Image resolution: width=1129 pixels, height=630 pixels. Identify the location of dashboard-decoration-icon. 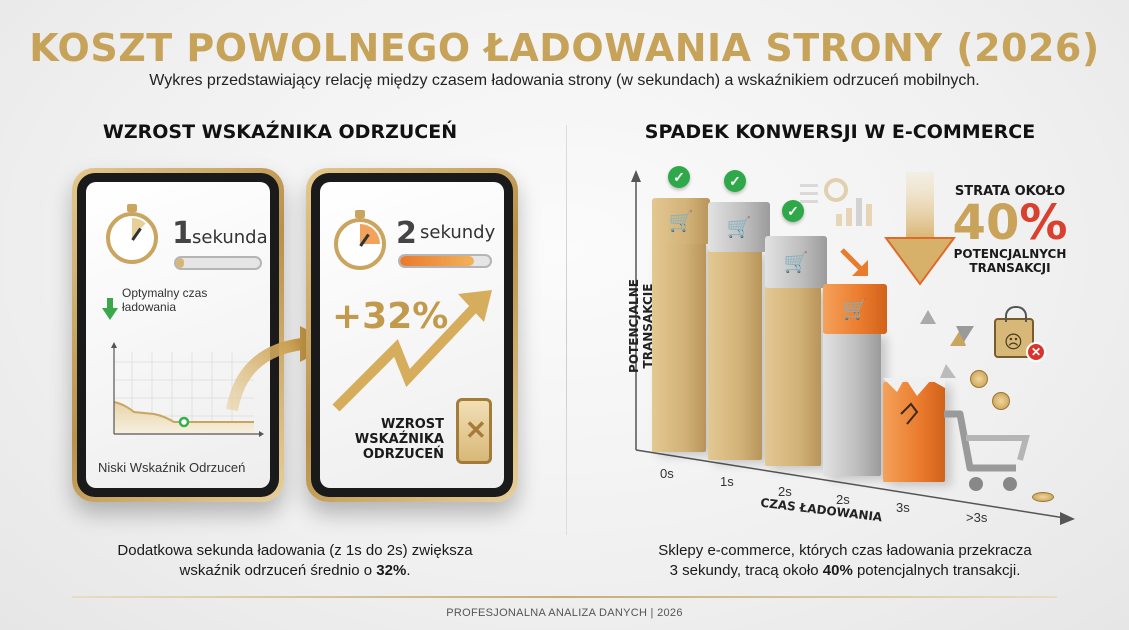
(836, 202).